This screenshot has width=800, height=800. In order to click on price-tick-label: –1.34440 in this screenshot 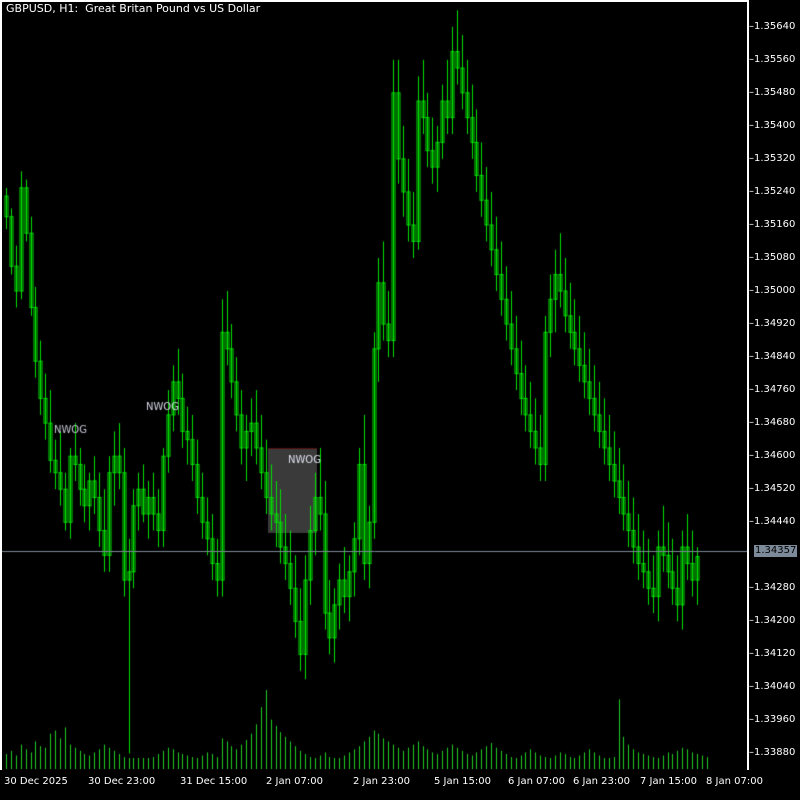, I will do `click(772, 522)`.